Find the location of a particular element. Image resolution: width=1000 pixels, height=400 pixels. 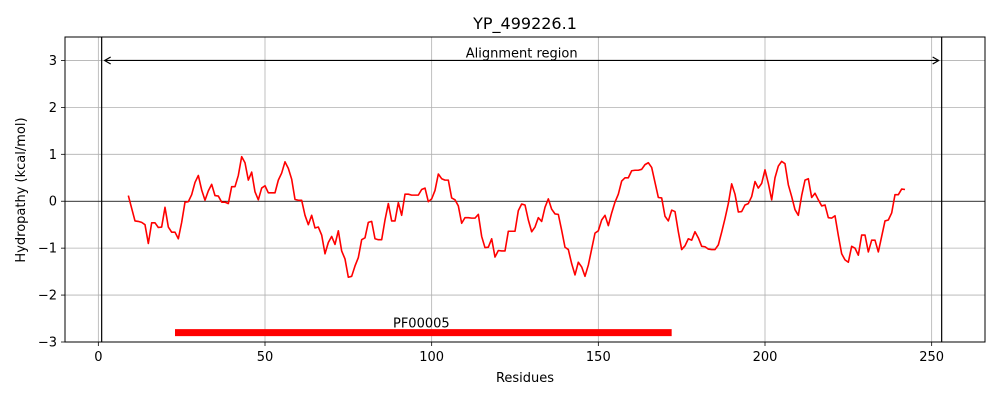

y-tick-label: 2 is located at coordinates (53, 108).